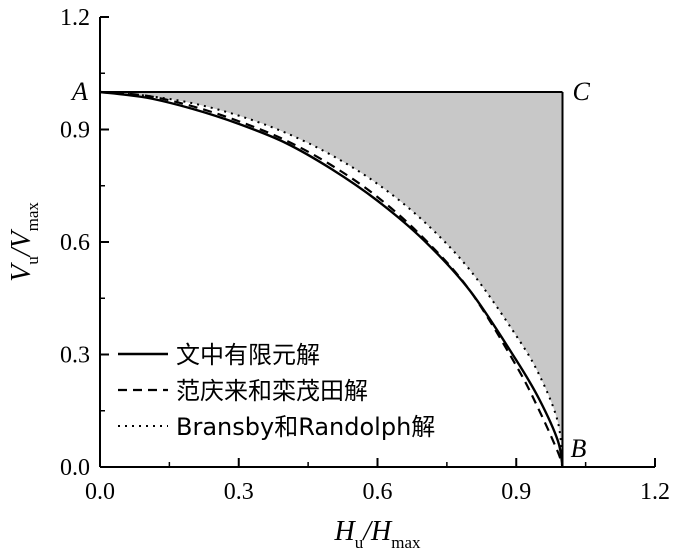  Describe the element at coordinates (655, 492) in the screenshot. I see `x-tick-label: 1.2` at that location.